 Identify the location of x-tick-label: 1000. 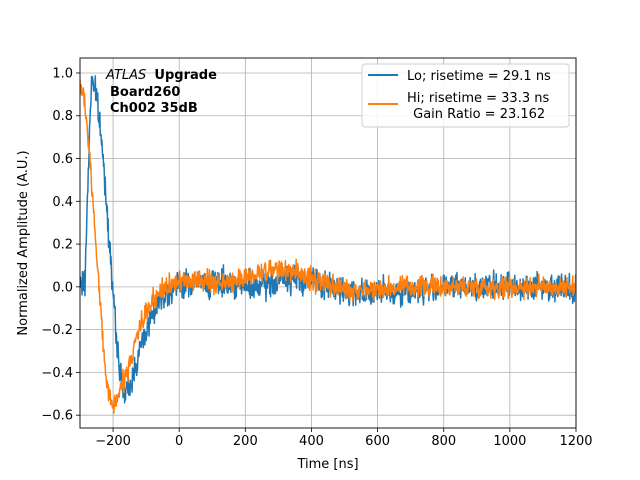
(509, 441).